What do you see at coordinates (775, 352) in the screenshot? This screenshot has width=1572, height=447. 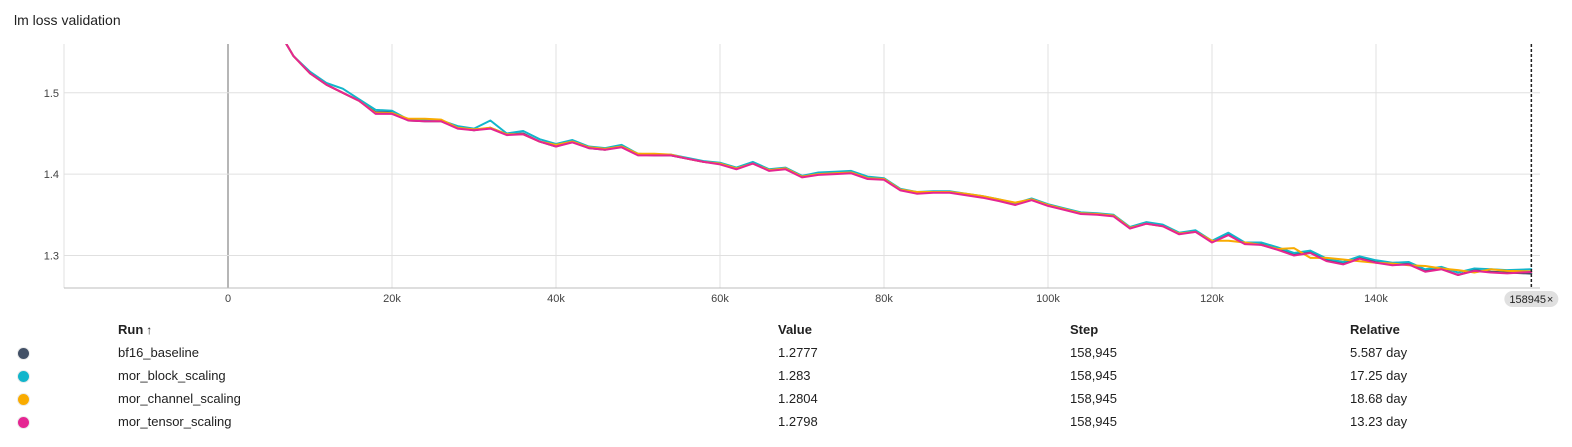 I see `table-row: bf16_baseline 1.2777 158,945 5.587 day` at bounding box center [775, 352].